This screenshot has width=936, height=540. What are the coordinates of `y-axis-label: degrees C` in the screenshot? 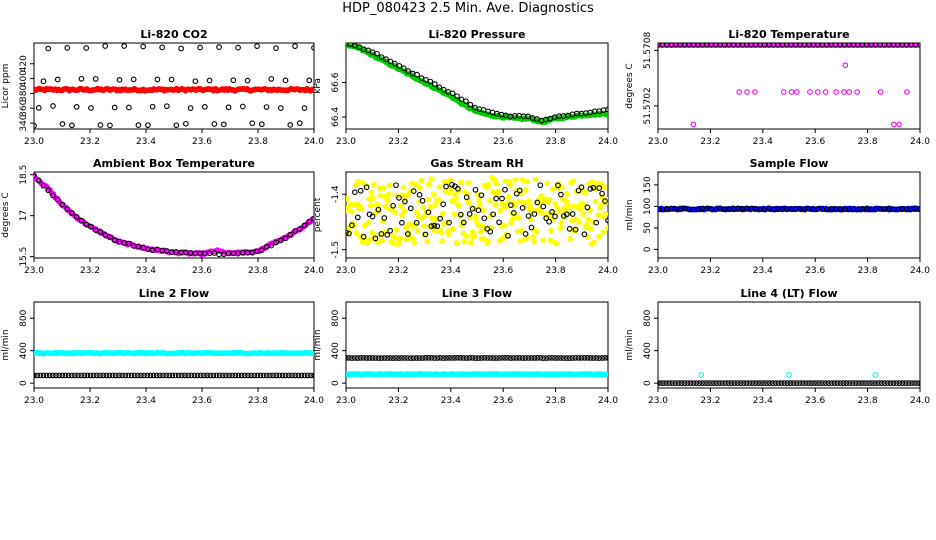 It's located at (6, 214).